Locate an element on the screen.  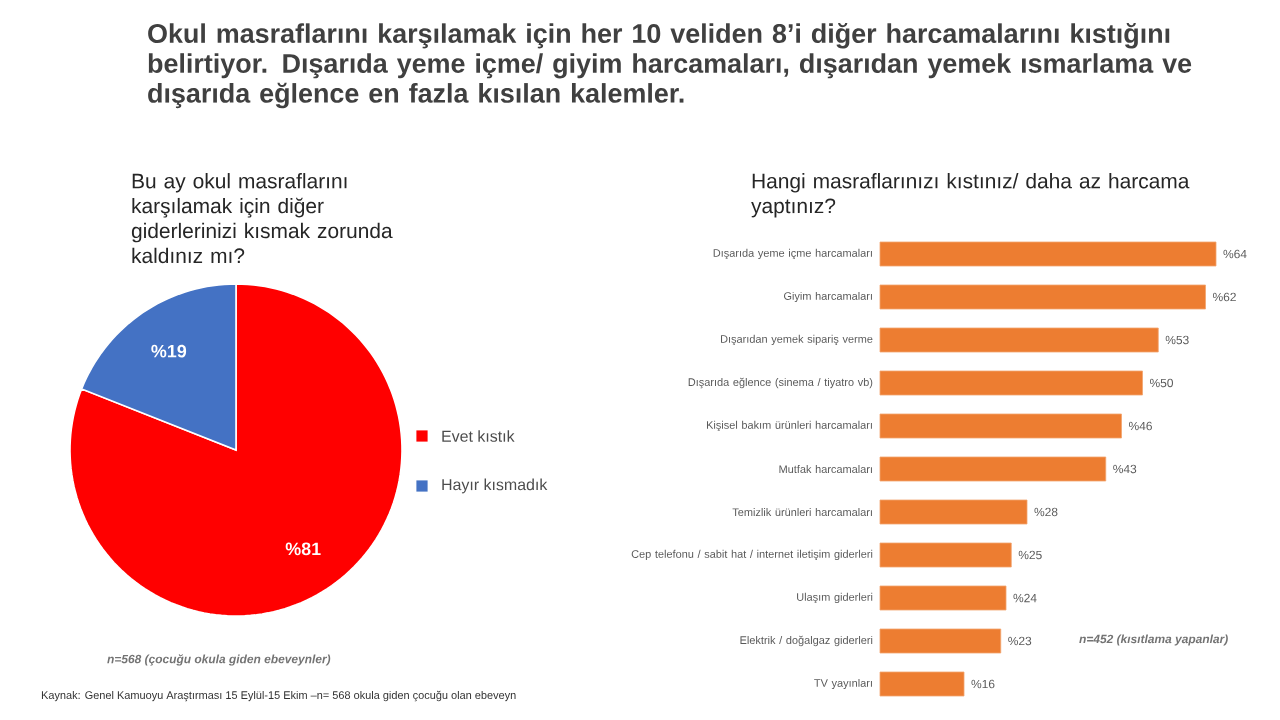
data-label: %81 is located at coordinates (303, 549).